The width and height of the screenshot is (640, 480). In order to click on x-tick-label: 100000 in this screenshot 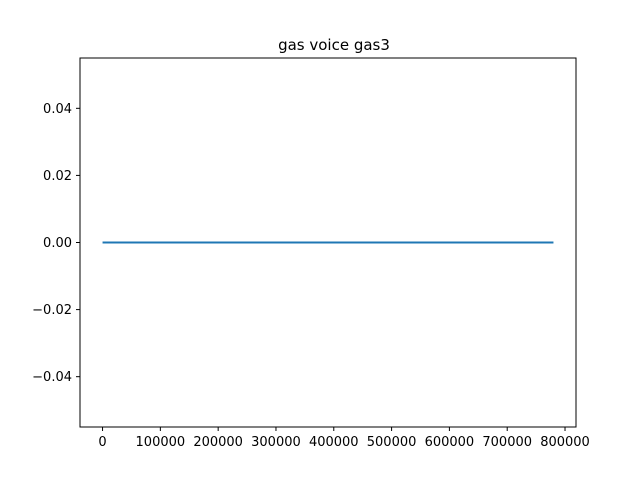, I will do `click(161, 442)`.